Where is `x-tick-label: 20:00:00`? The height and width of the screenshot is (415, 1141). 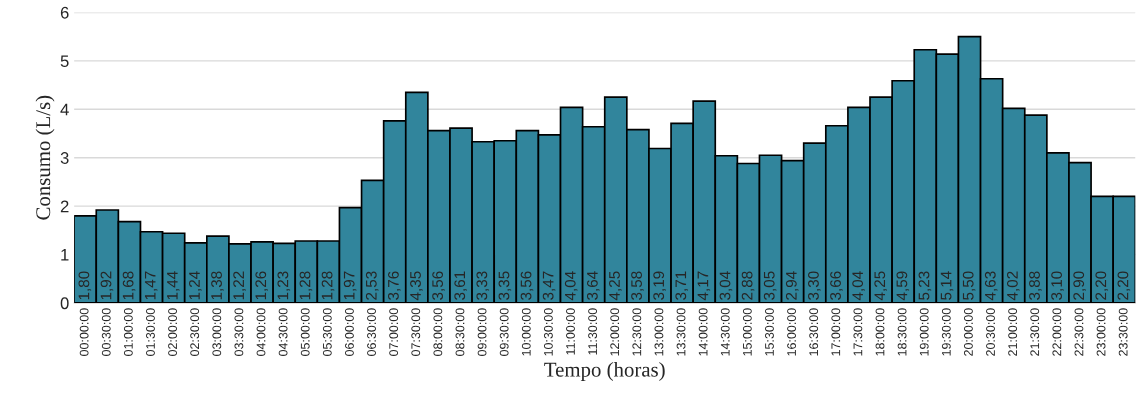 x-tick-label: 20:00:00 is located at coordinates (968, 332).